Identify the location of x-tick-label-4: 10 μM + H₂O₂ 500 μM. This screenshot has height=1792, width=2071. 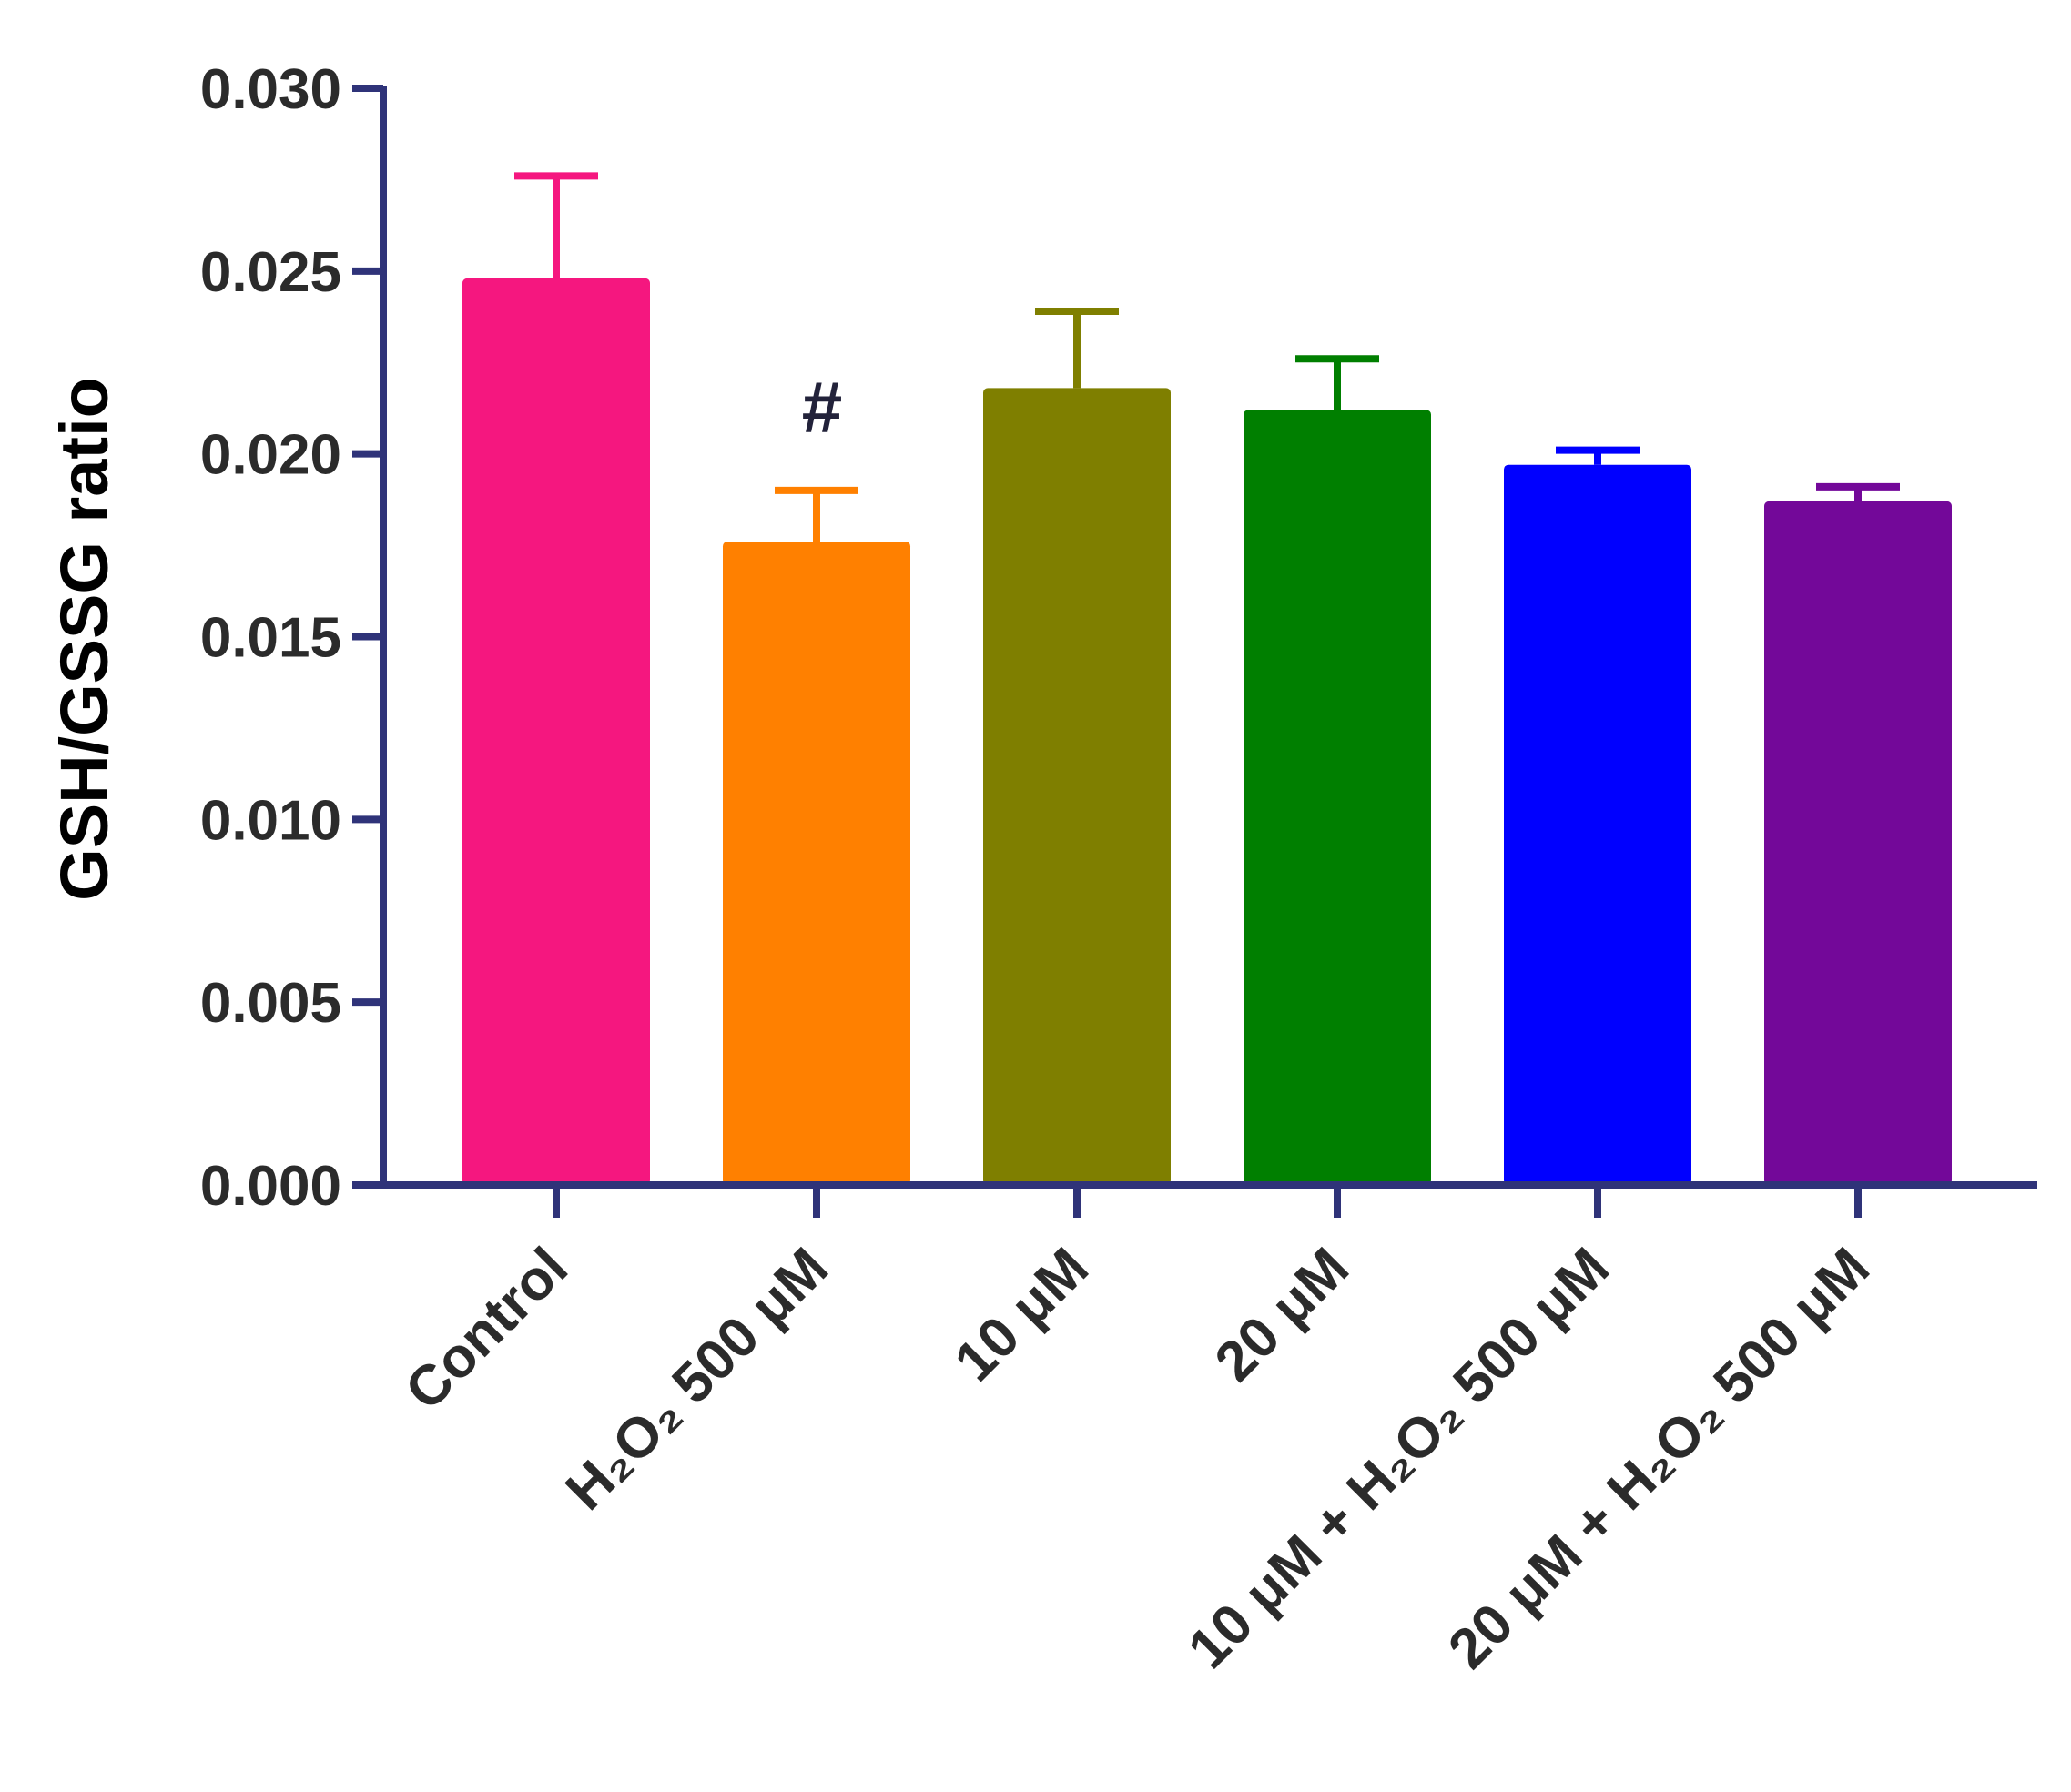
(1399, 1458).